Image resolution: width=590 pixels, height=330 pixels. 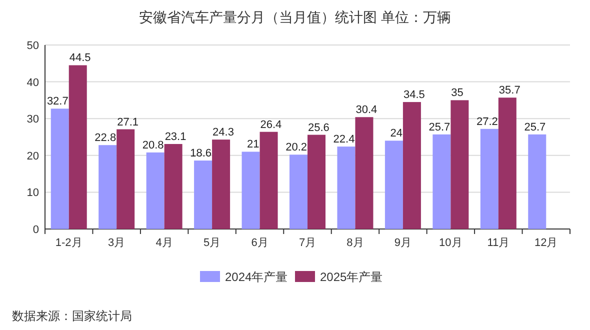 I want to click on x-tick-label: 5月, so click(x=212, y=243).